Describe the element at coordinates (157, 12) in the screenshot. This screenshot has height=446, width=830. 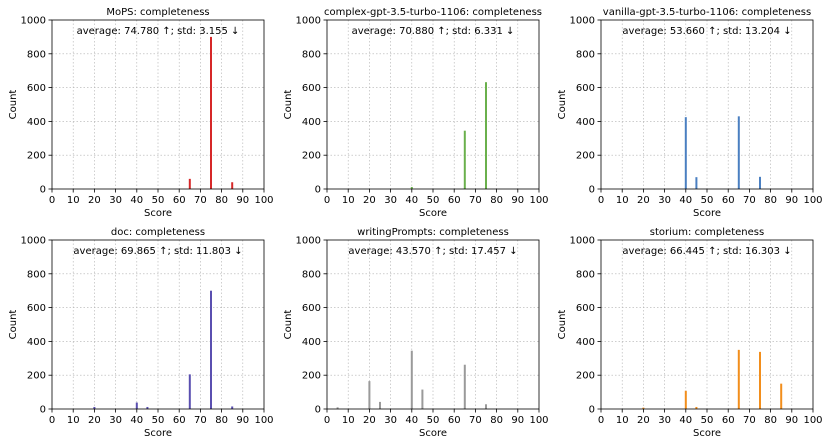
I see `chart-title: MoPS: completeness` at that location.